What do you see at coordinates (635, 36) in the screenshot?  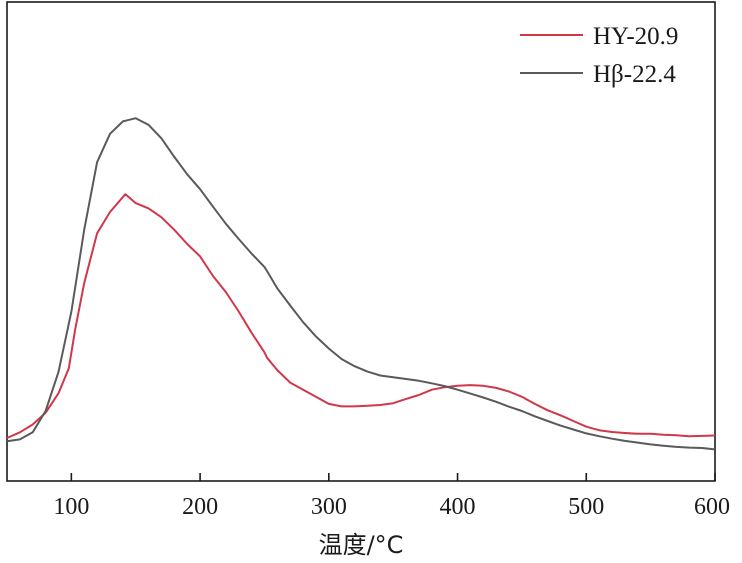 I see `legend-label-hy: HY-20.9` at bounding box center [635, 36].